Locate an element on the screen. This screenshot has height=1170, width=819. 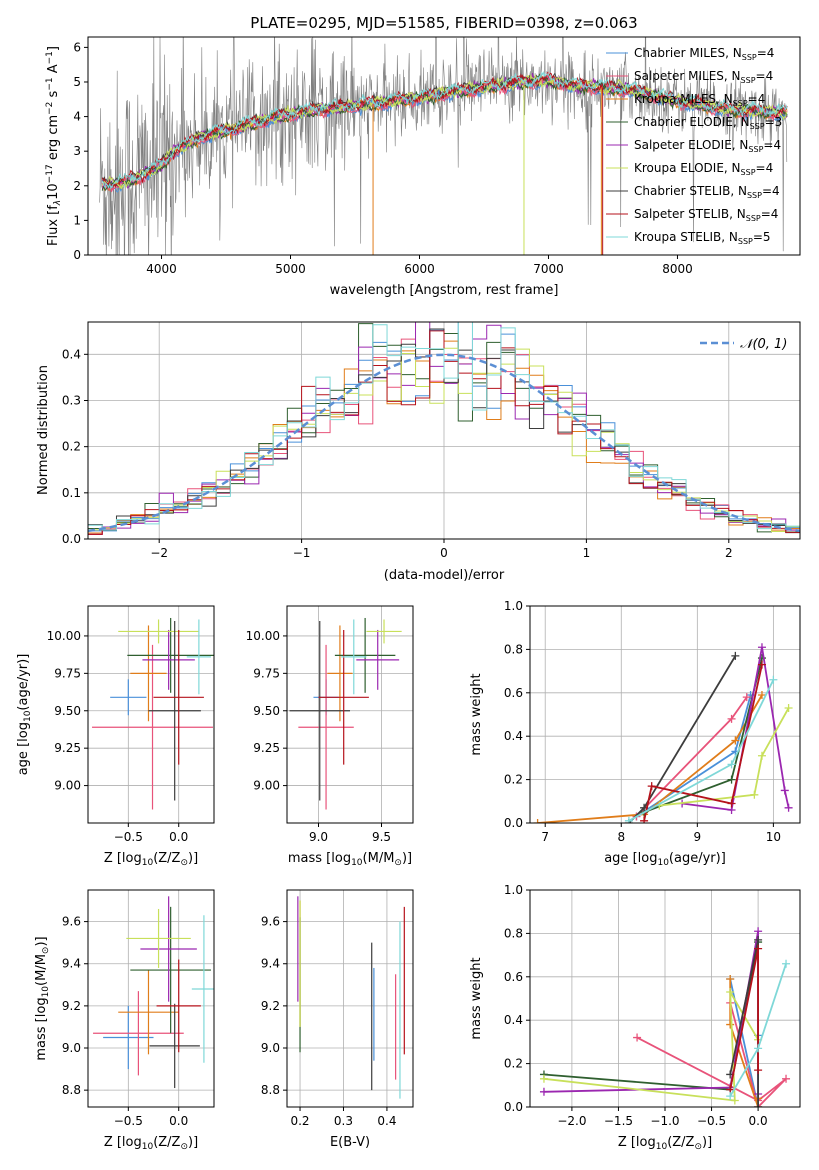
spectrum-xtick-label: 7000 is located at coordinates (548, 269).